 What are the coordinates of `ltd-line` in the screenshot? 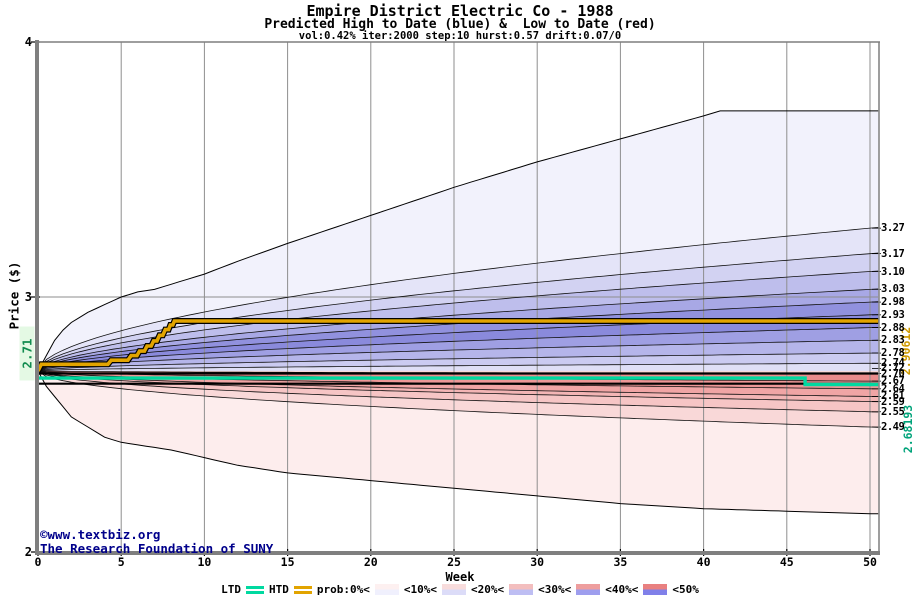 It's located at (458, 381).